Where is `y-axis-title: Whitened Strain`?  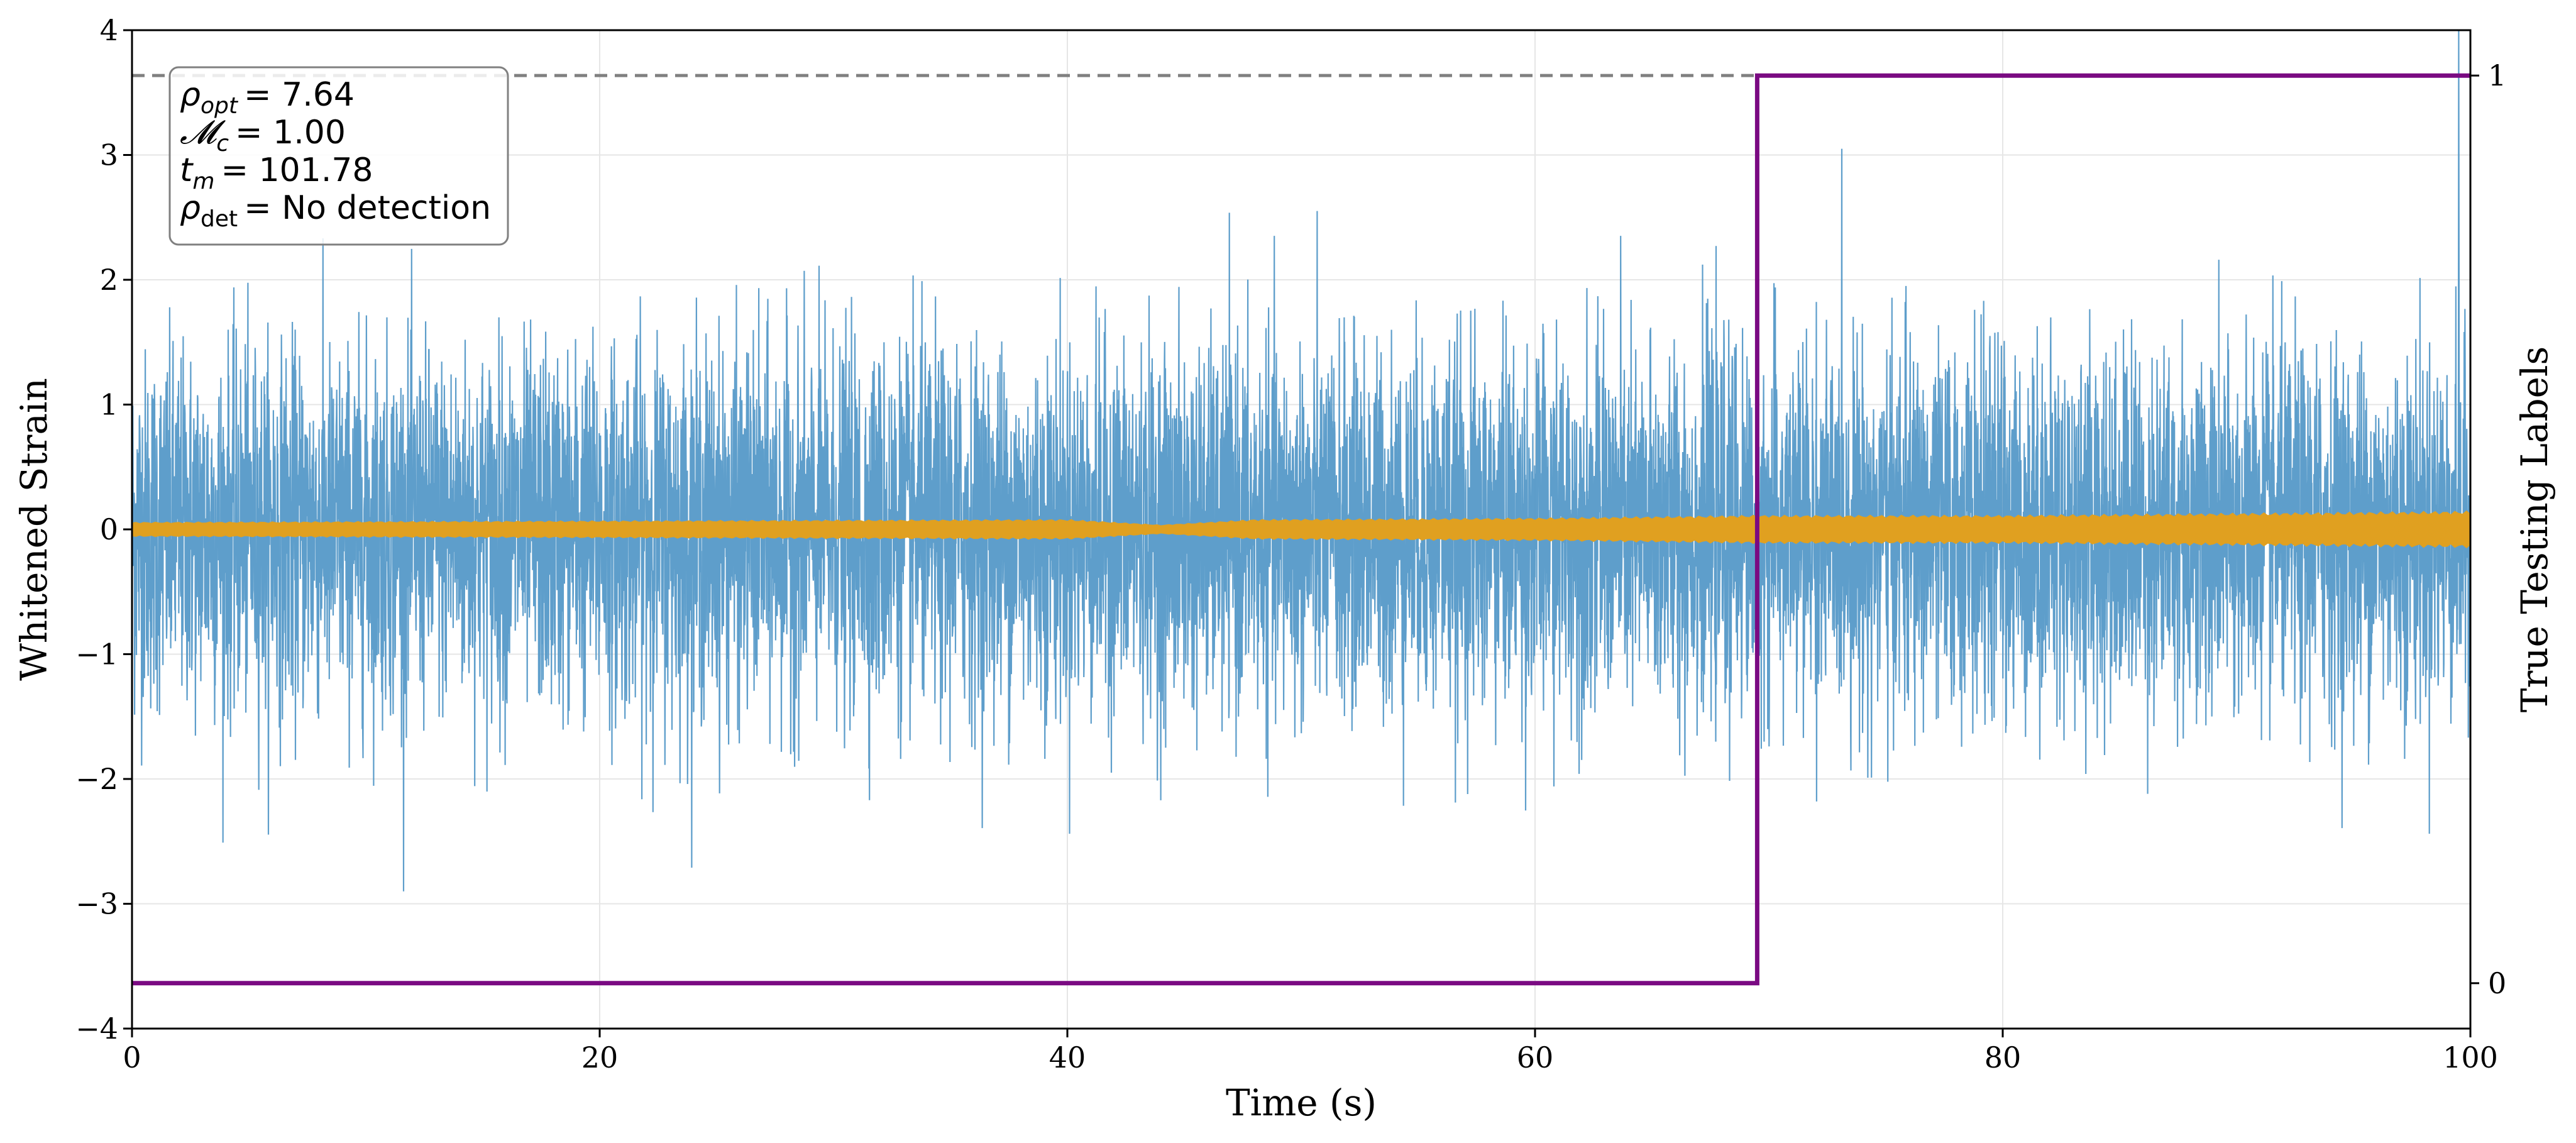 y-axis-title: Whitened Strain is located at coordinates (34, 529).